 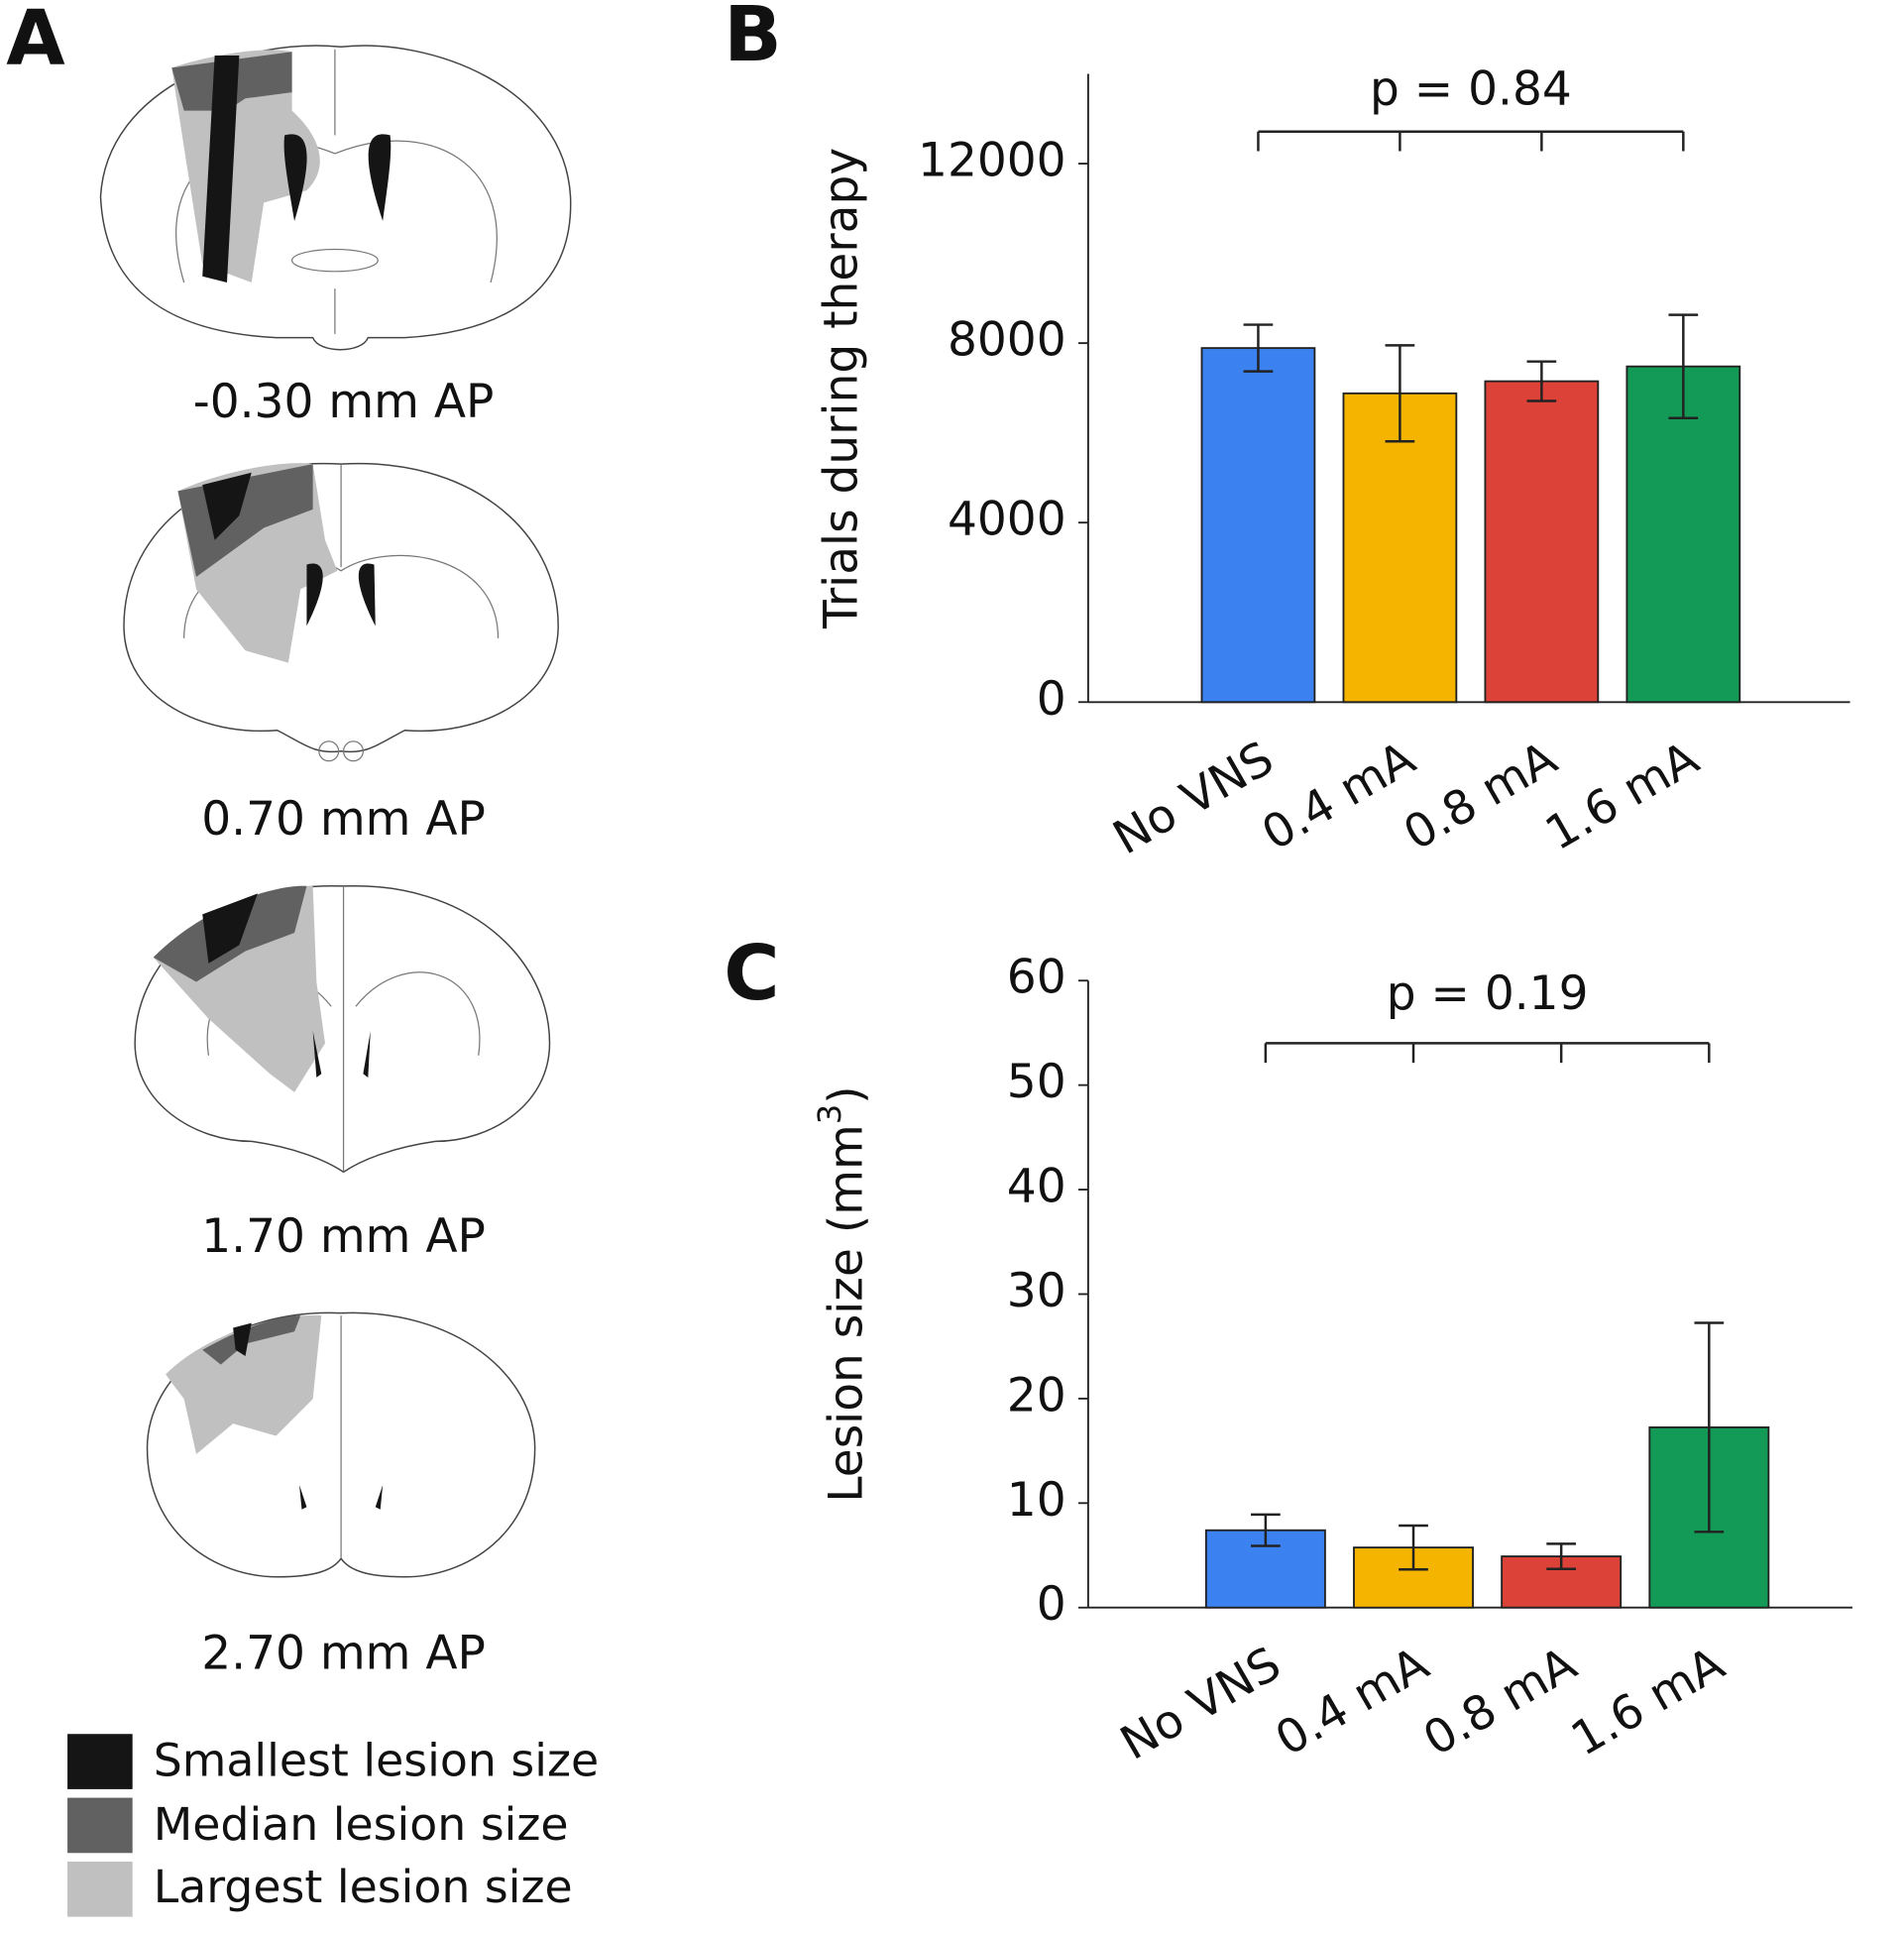 What do you see at coordinates (344, 402) in the screenshot?
I see `section-label: -0.30 mm AP` at bounding box center [344, 402].